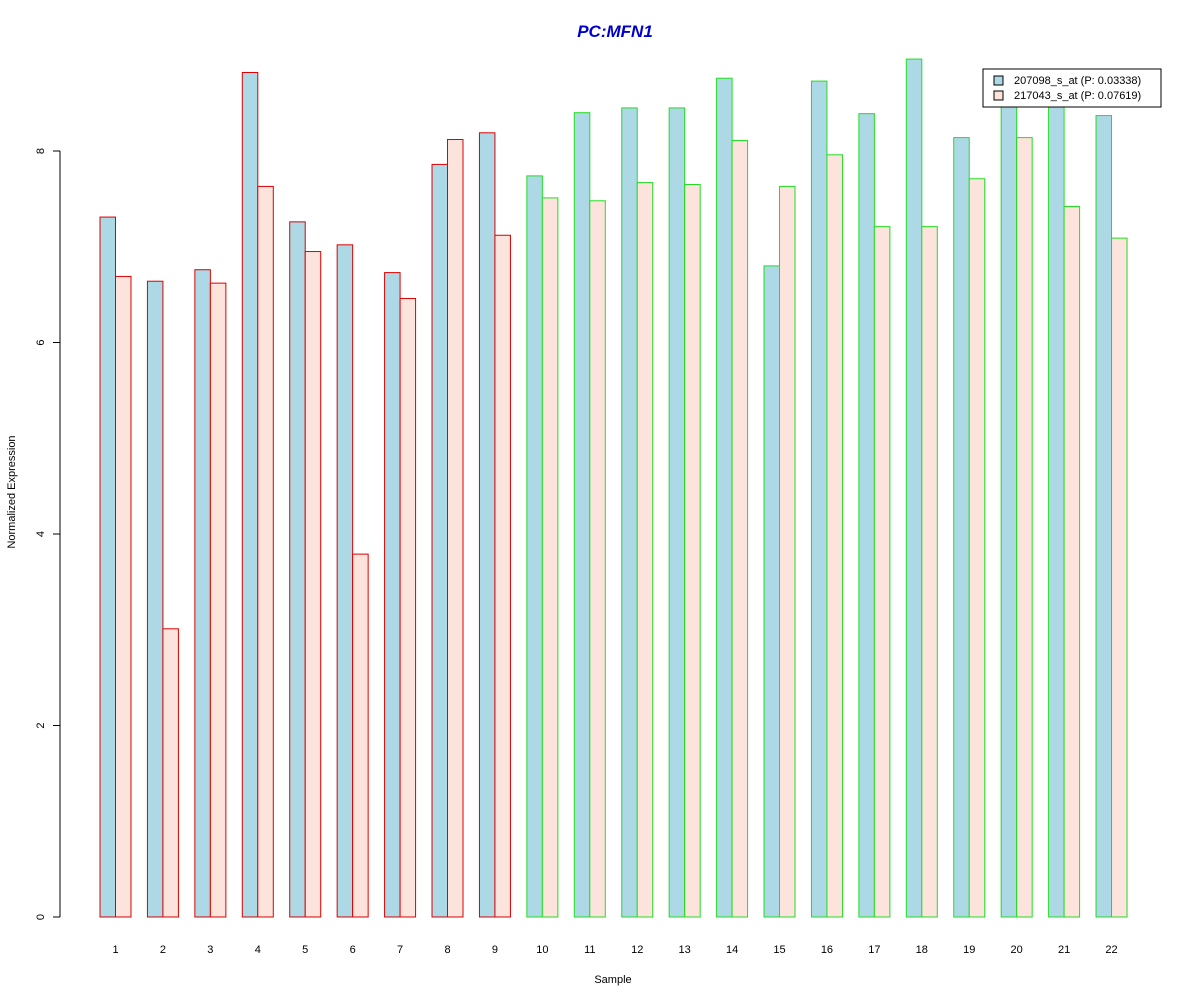 The height and width of the screenshot is (1000, 1200). What do you see at coordinates (41, 151) in the screenshot?
I see `y-tick-label: 8` at bounding box center [41, 151].